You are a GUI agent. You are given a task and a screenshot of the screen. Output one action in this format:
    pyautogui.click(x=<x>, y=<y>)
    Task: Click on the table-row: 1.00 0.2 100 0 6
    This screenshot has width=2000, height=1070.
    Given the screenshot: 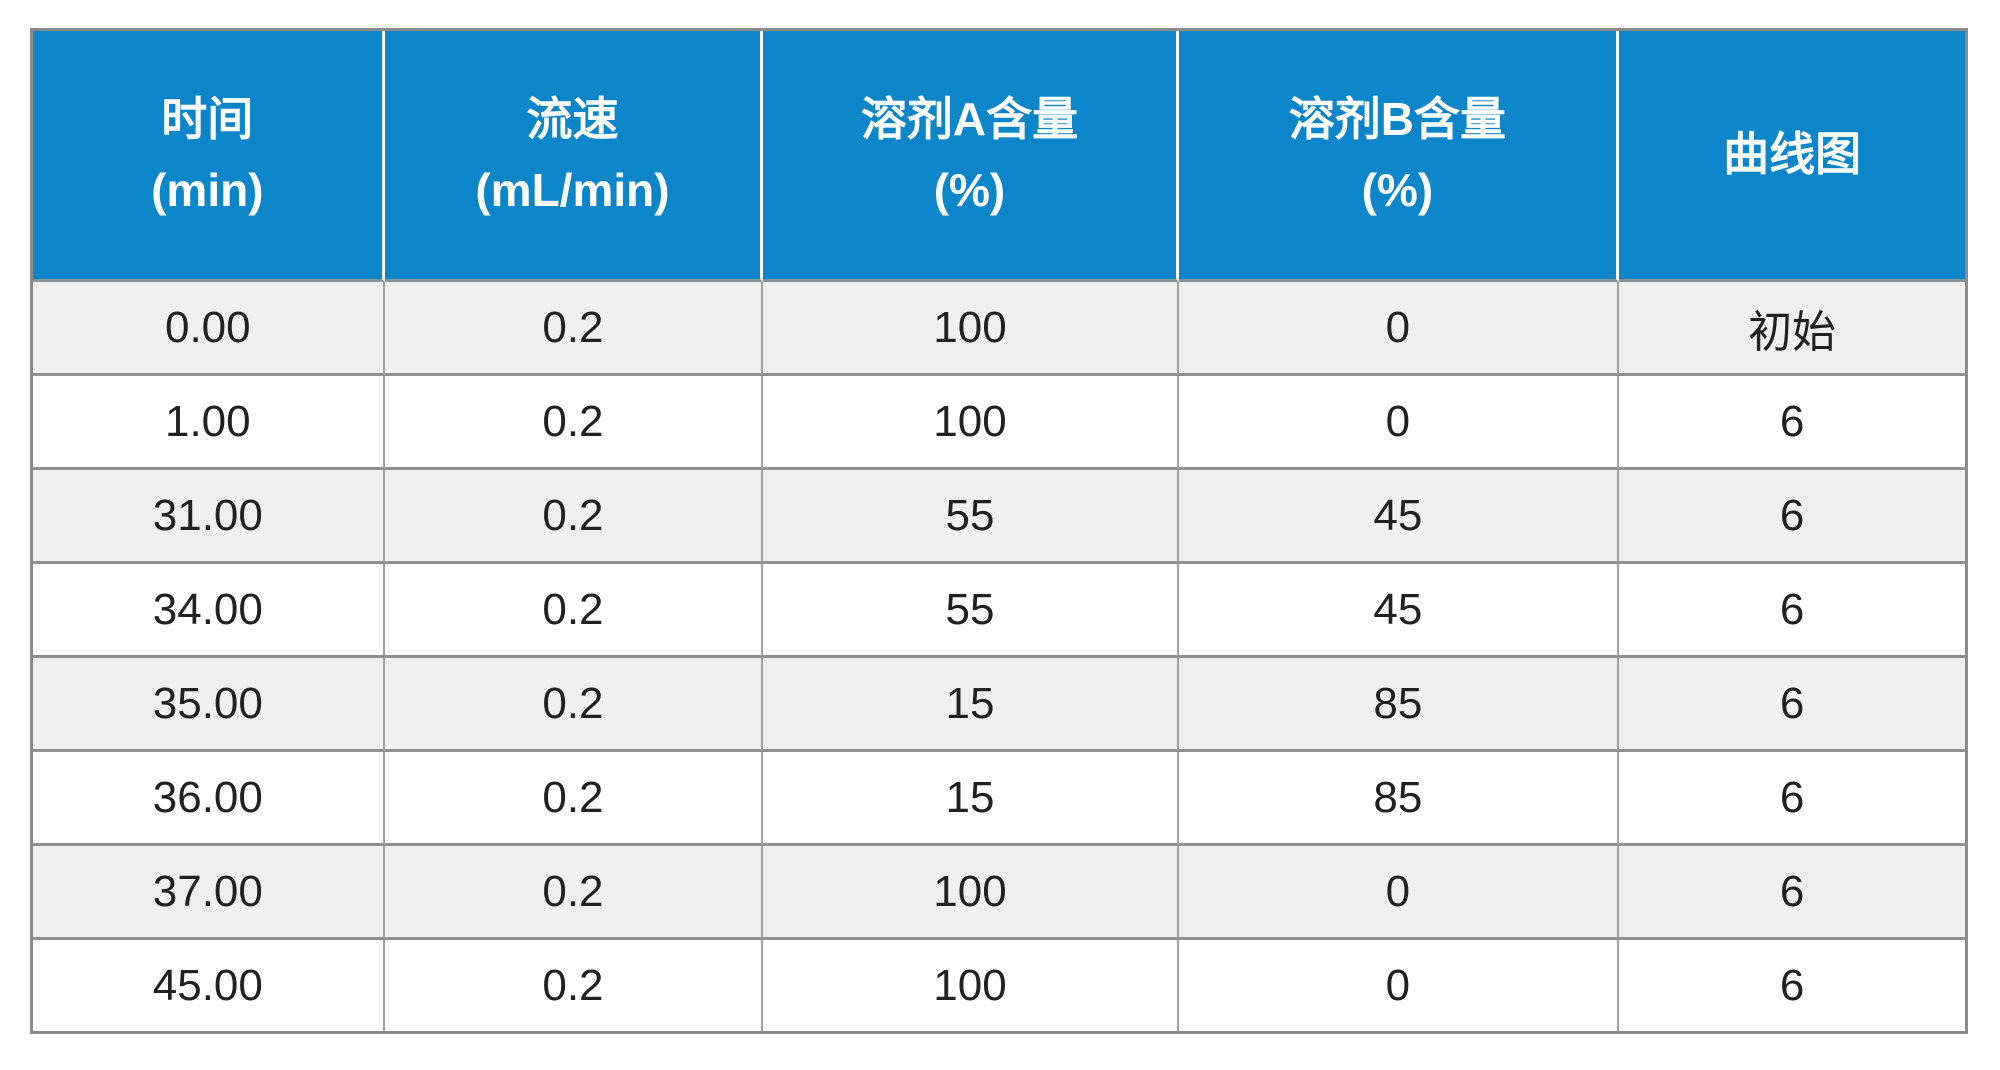 What is the action you would take?
    pyautogui.click(x=999, y=423)
    